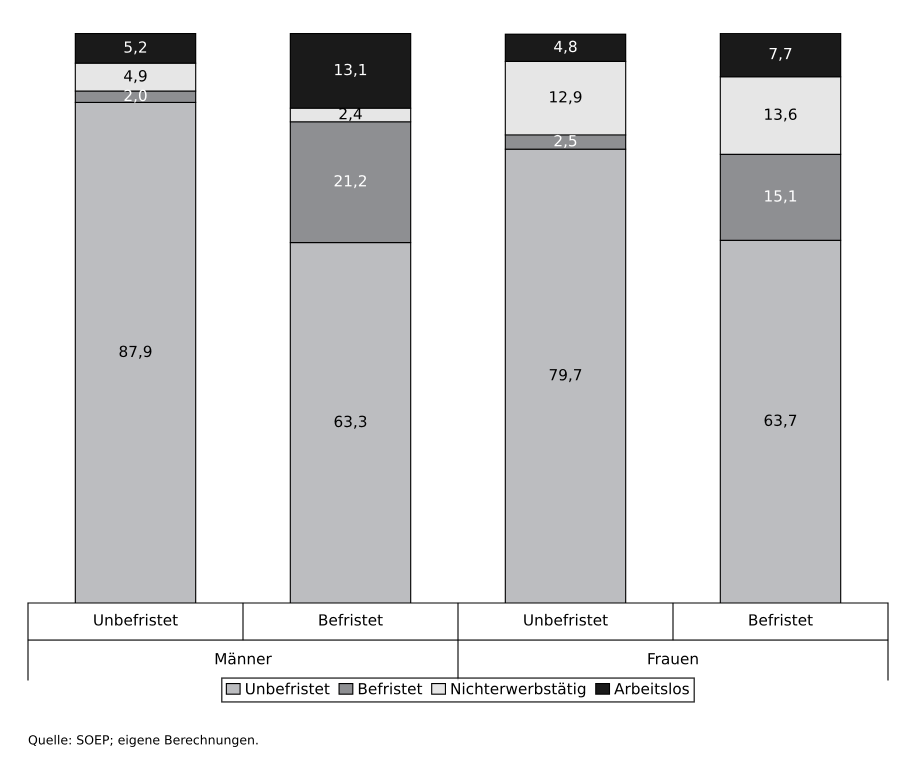 This screenshot has height=759, width=911. What do you see at coordinates (135, 77) in the screenshot?
I see `data-label: 4,9` at bounding box center [135, 77].